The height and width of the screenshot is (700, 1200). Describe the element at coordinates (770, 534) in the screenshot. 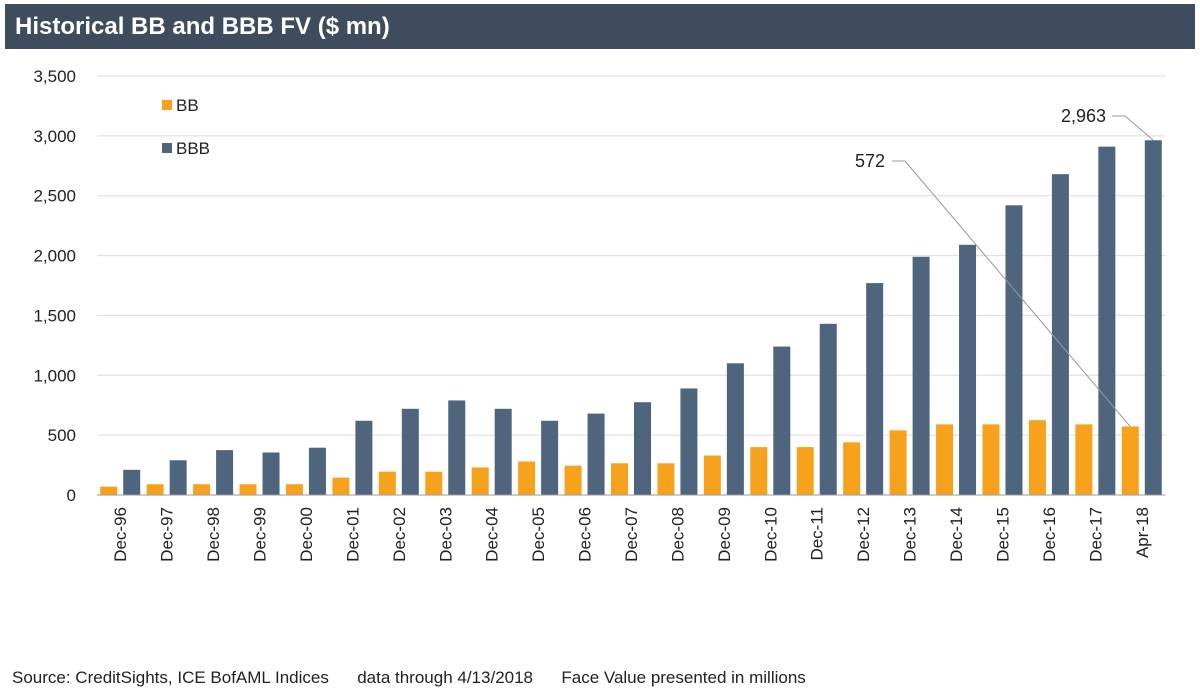

I see `x-tick-label: Dec-10` at that location.